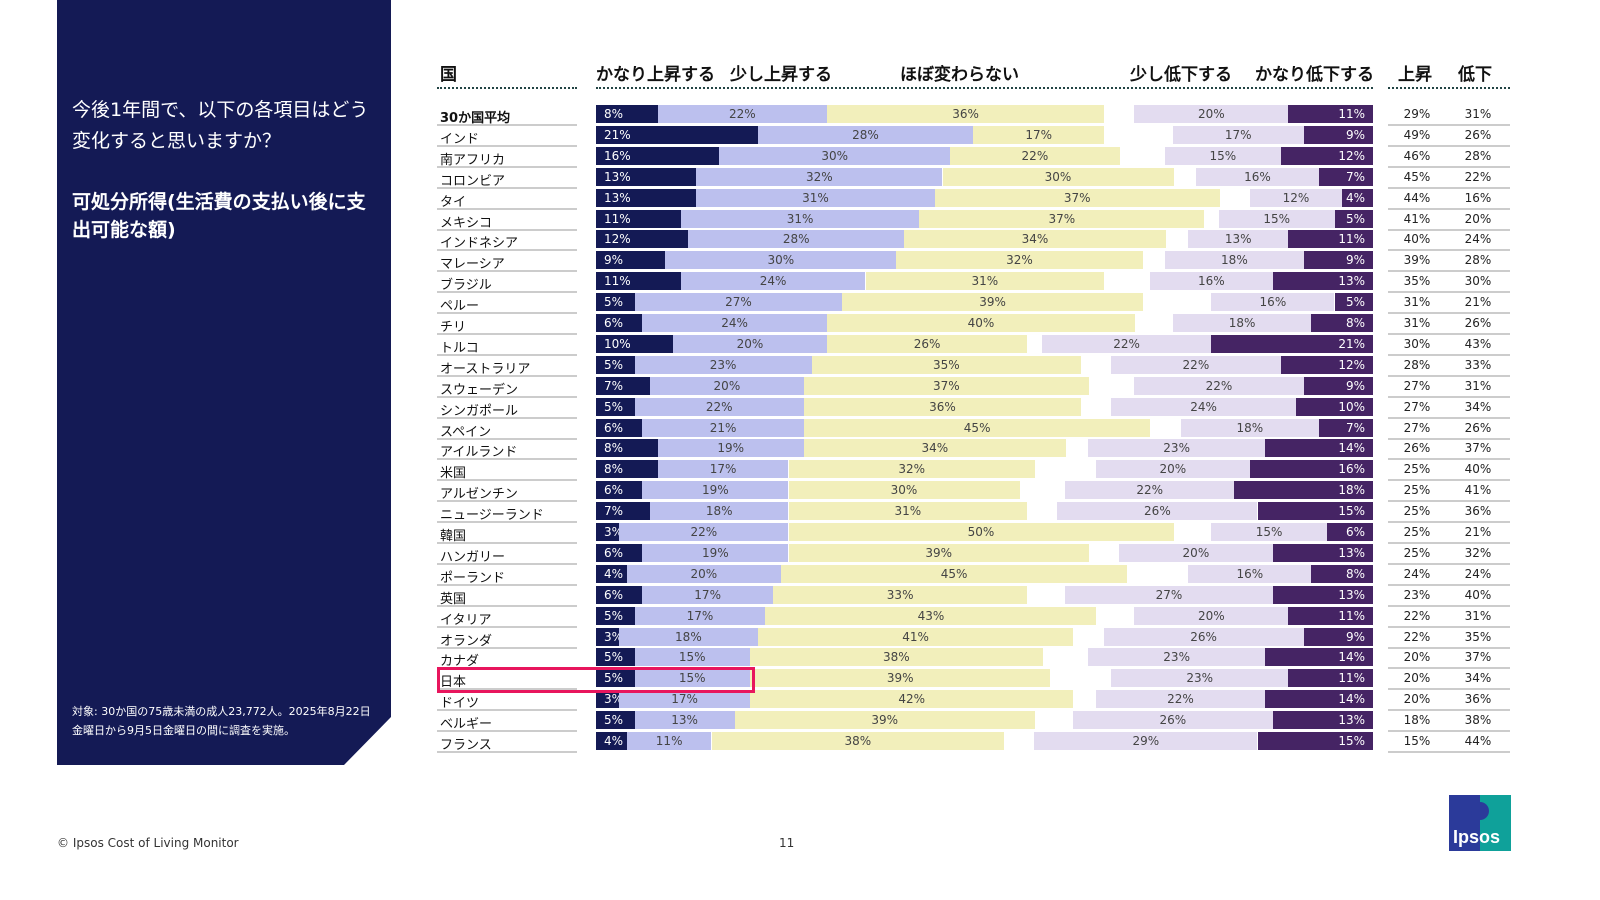 The width and height of the screenshot is (1600, 900). I want to click on country-label: アイルランド, so click(479, 453).